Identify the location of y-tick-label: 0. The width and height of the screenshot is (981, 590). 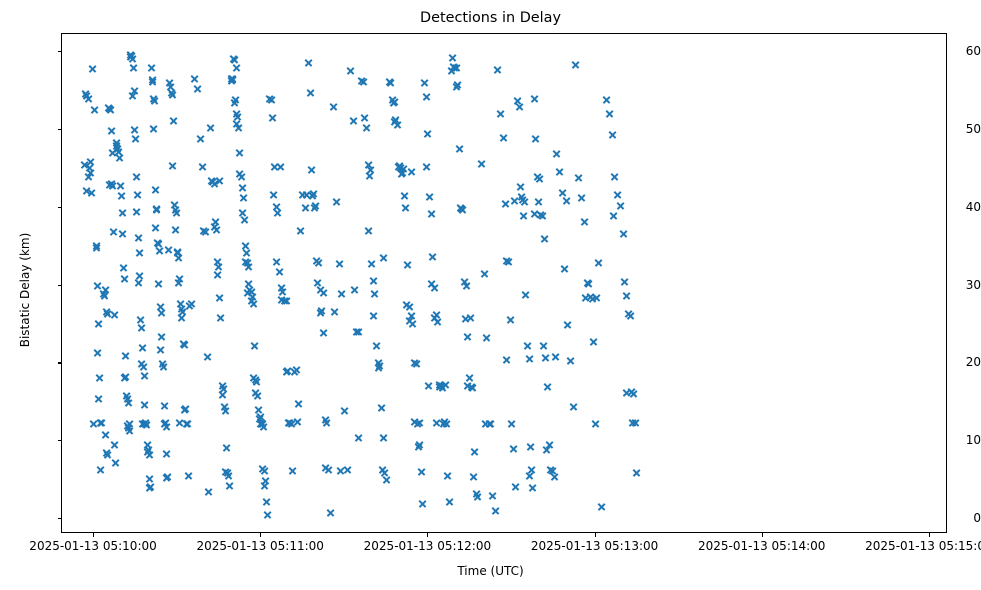
(977, 518).